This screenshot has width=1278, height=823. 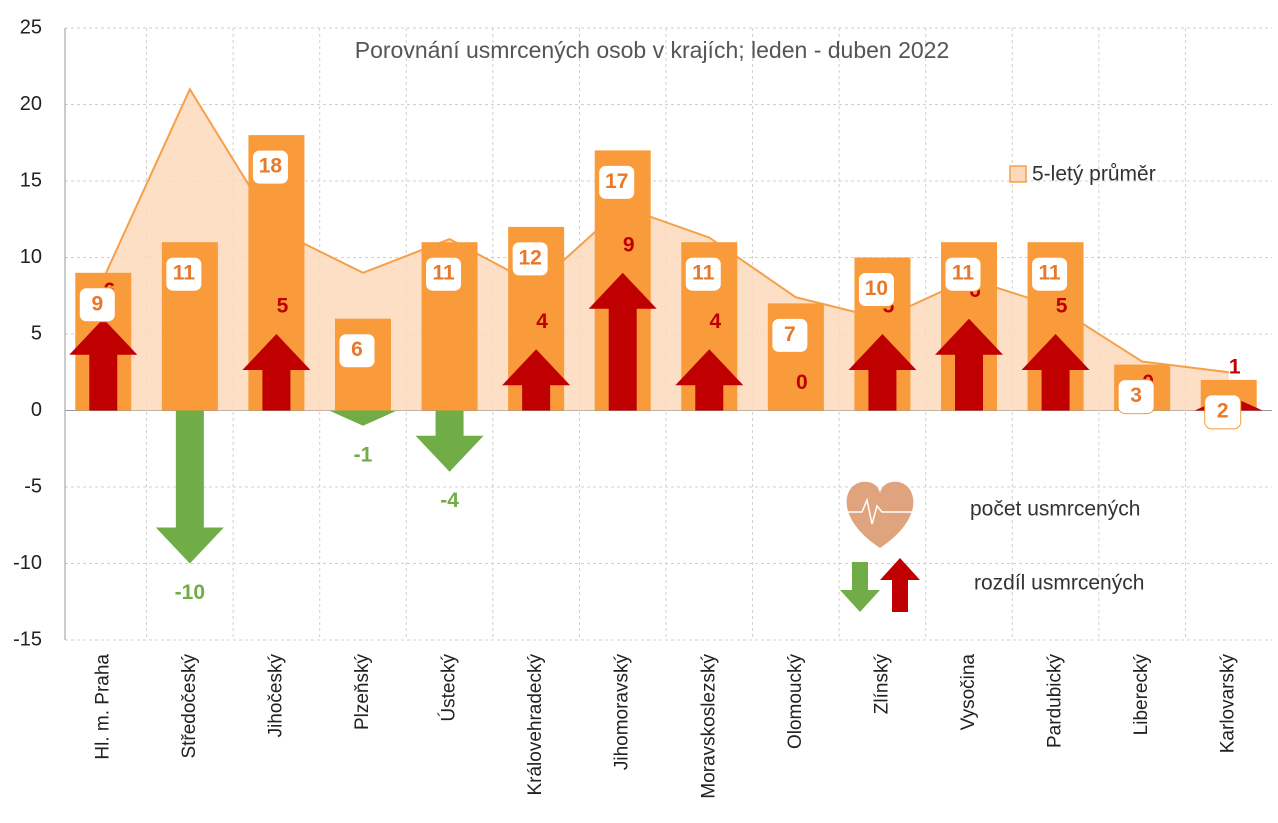 What do you see at coordinates (189, 706) in the screenshot?
I see `x-tick-label: Středočeský` at bounding box center [189, 706].